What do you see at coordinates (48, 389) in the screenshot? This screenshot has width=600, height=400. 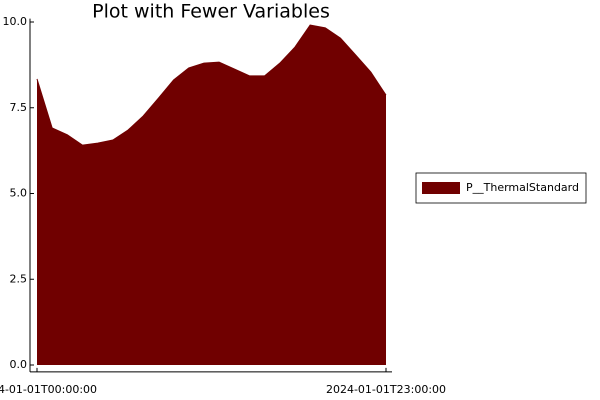 I see `x-tick-label: 2024-01-01T00:00:00` at bounding box center [48, 389].